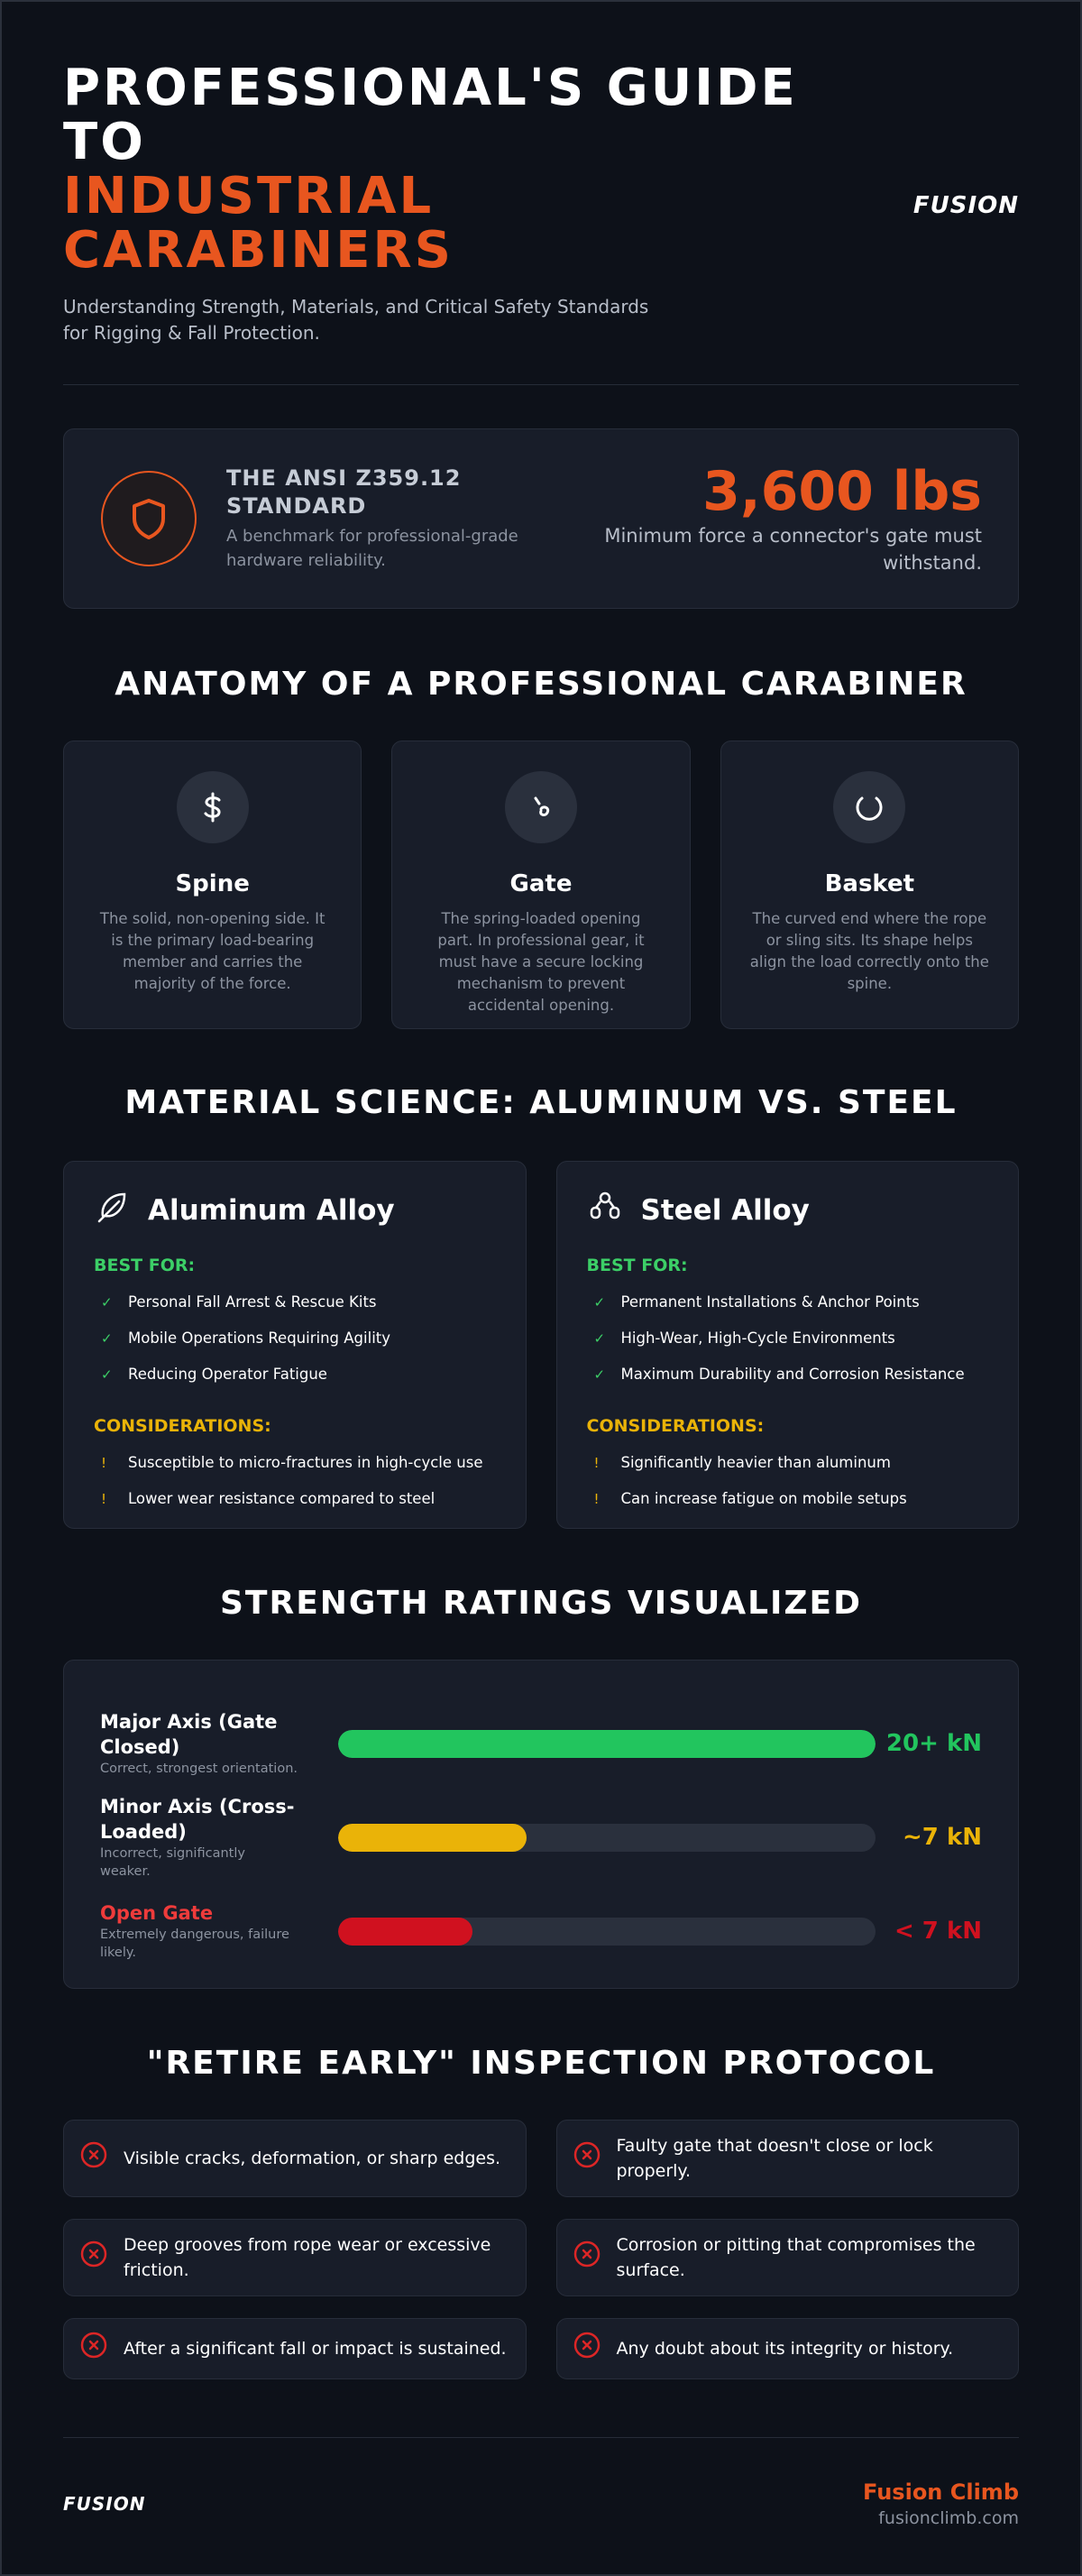 This screenshot has height=2576, width=1082. What do you see at coordinates (194, 1943) in the screenshot?
I see `strength-note: Extremely dangerous, failure likely.` at bounding box center [194, 1943].